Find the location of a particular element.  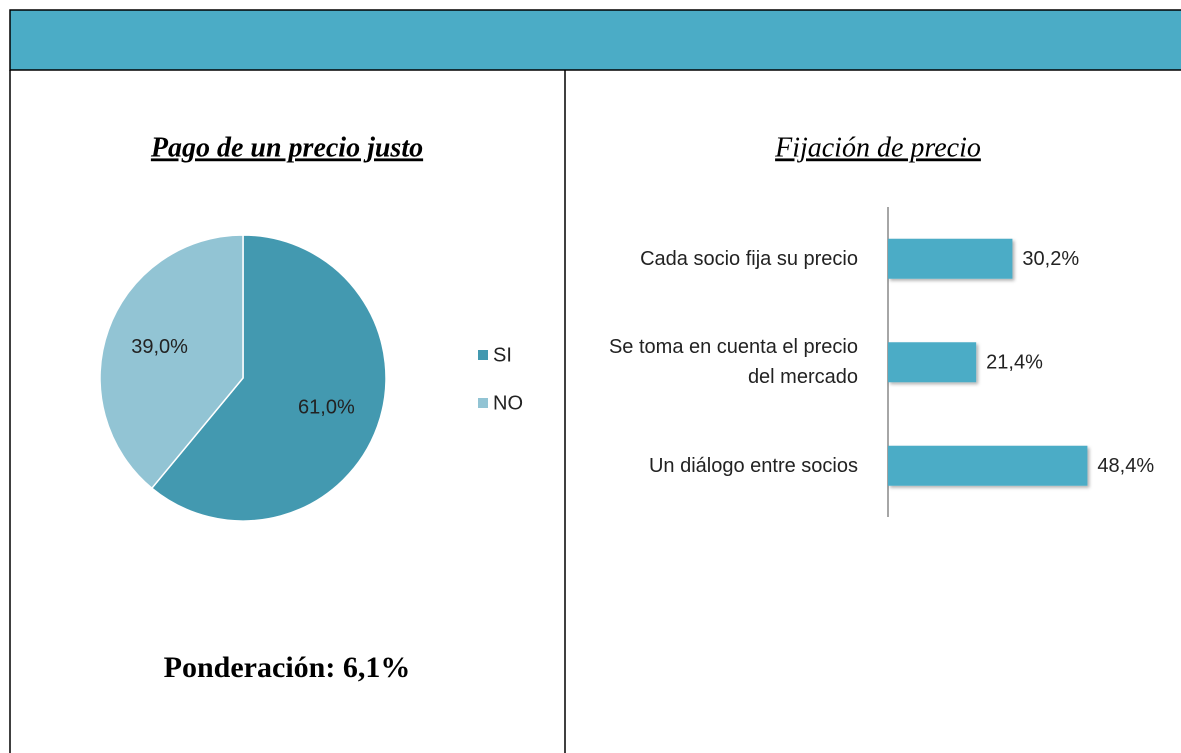

annotation: Ponderación: 6,1% is located at coordinates (287, 667).